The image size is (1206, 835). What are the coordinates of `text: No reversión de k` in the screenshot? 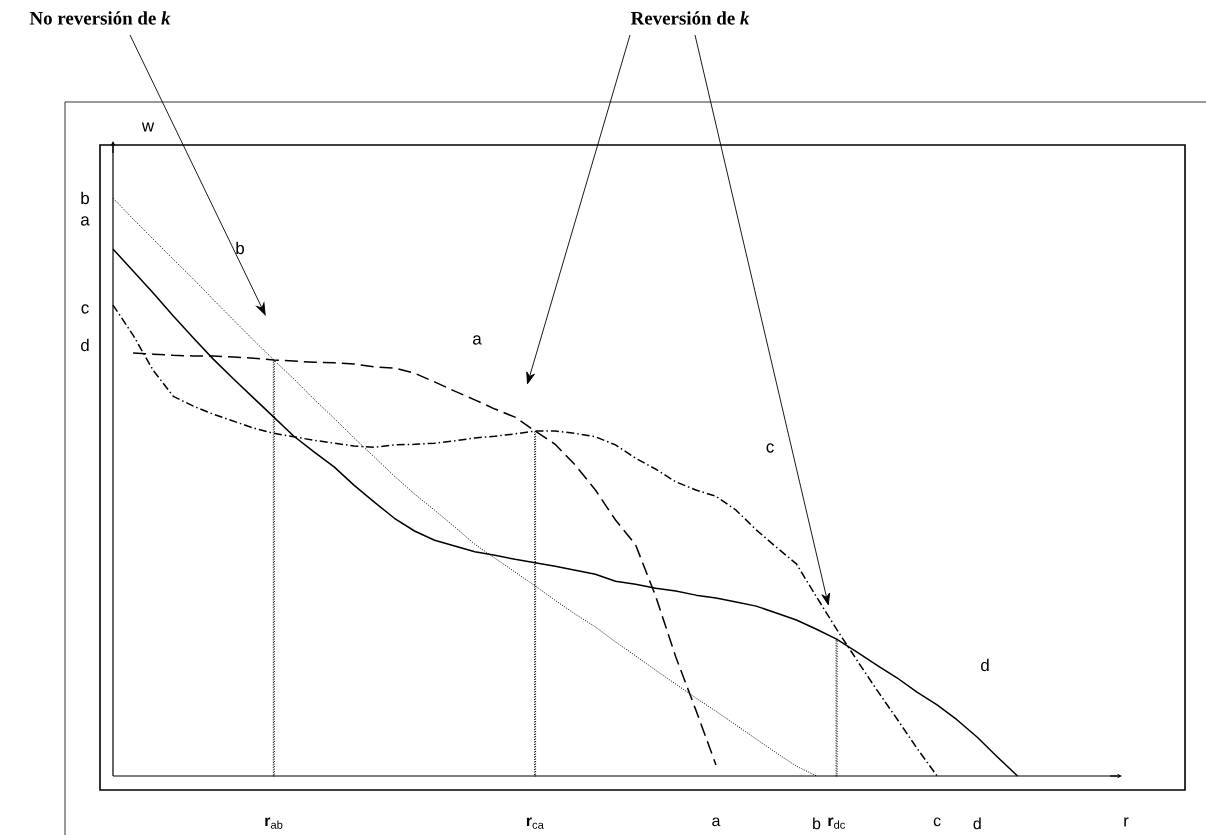 It's located at (100, 18).